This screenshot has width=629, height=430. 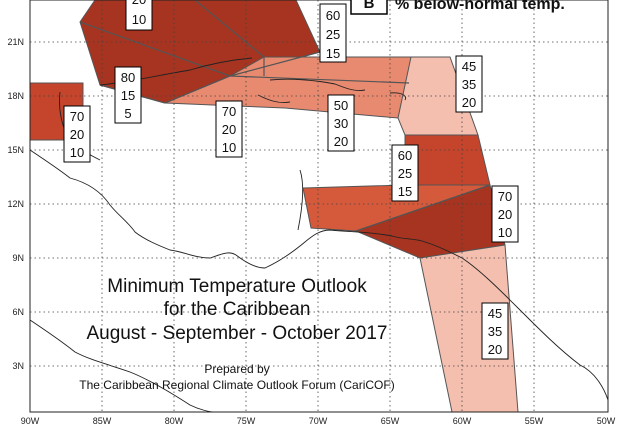 I want to click on lat-label: 12N, so click(x=15, y=204).